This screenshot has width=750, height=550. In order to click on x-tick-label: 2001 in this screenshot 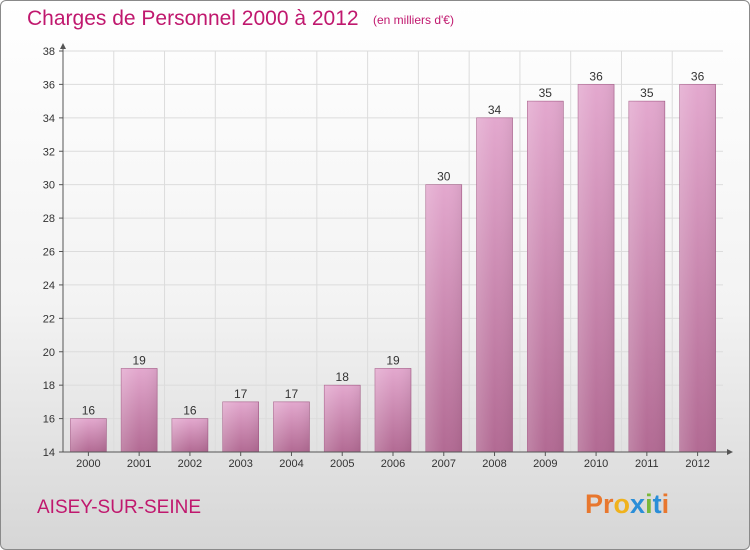, I will do `click(139, 464)`.